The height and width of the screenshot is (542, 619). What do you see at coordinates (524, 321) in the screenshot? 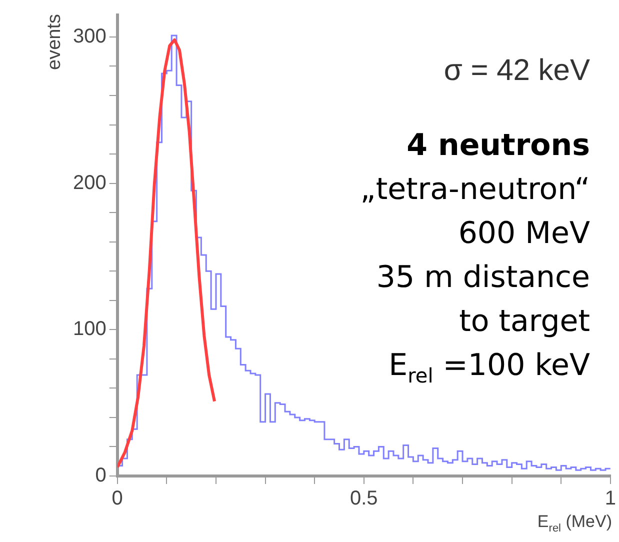
I see `annotation: to target` at bounding box center [524, 321].